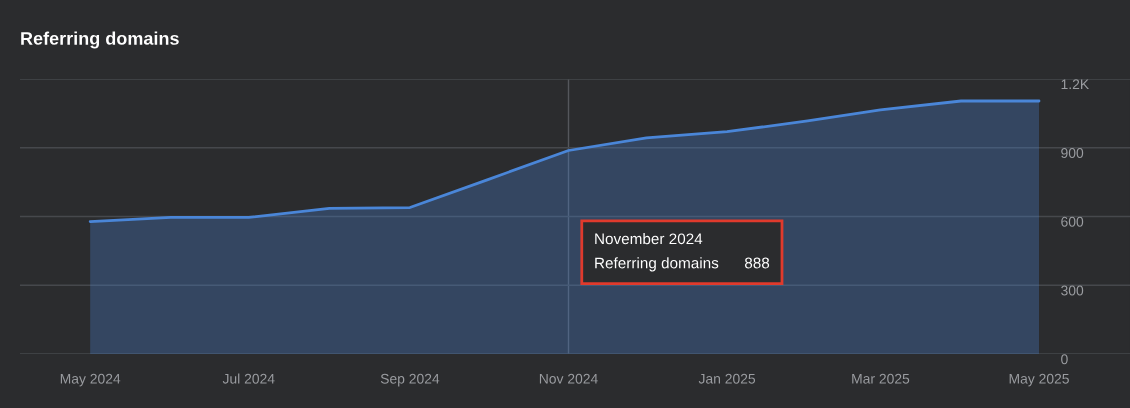  I want to click on x-tick-label: Mar 2025, so click(881, 378).